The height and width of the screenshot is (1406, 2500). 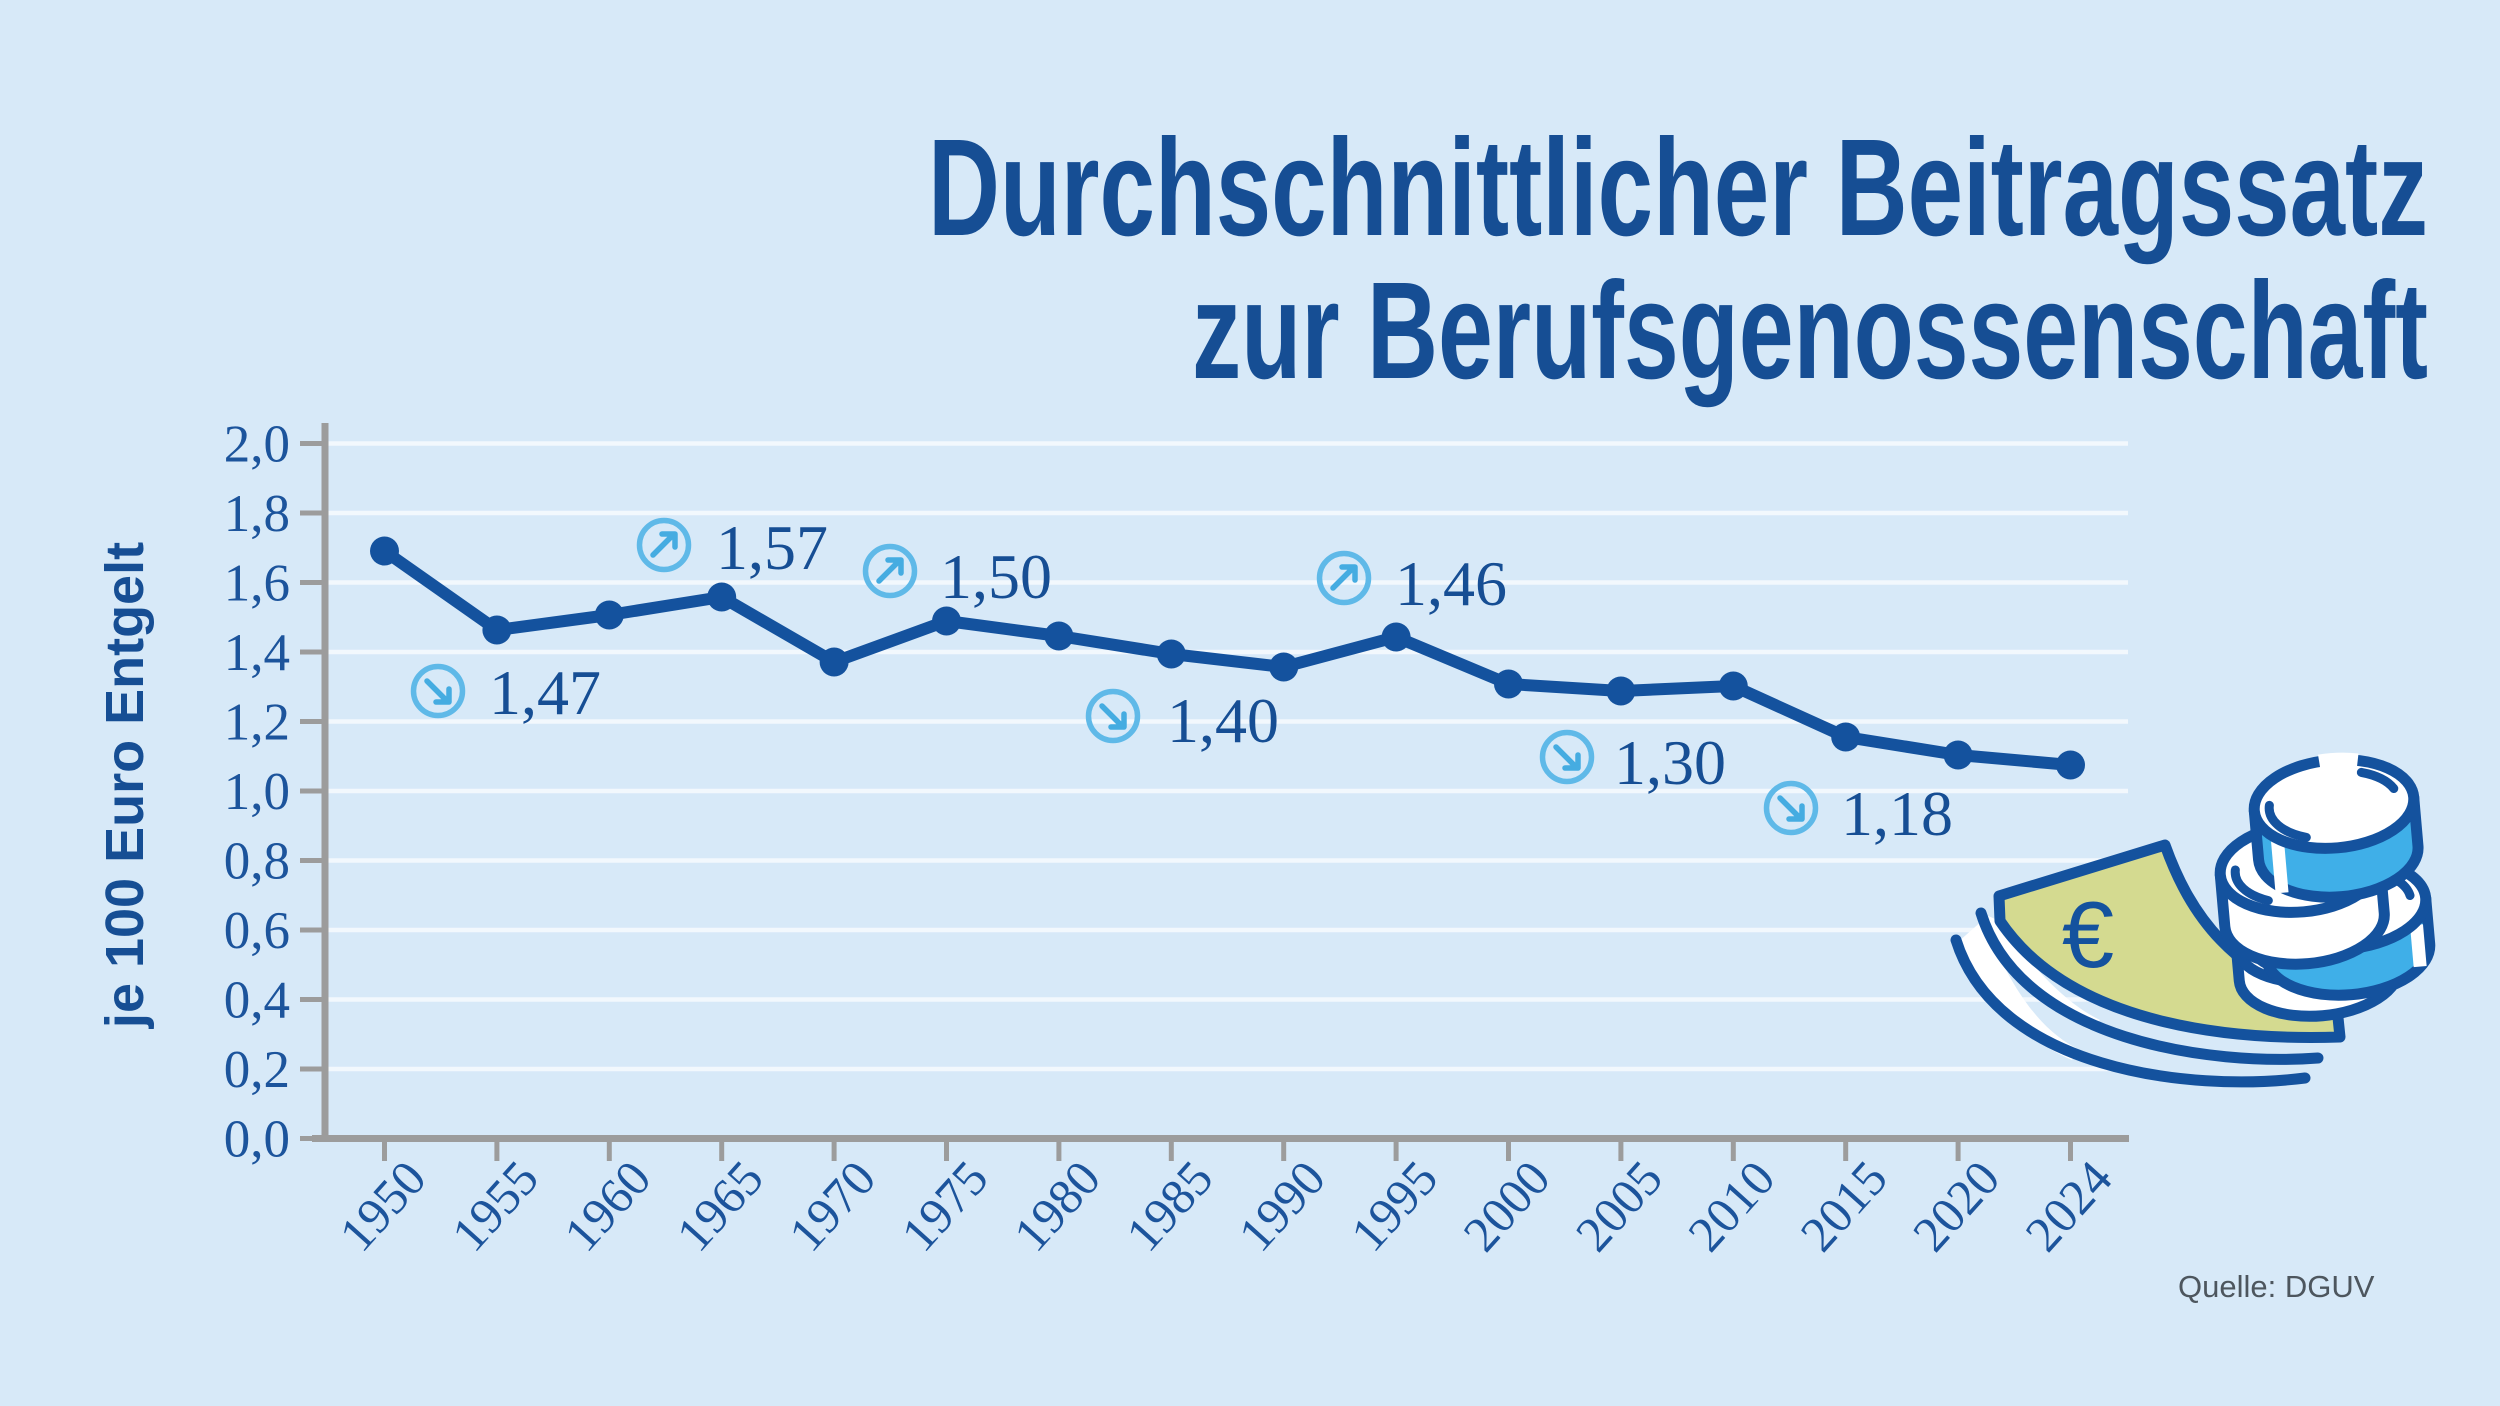 What do you see at coordinates (257, 862) in the screenshot?
I see `svg-text: 0,8` at bounding box center [257, 862].